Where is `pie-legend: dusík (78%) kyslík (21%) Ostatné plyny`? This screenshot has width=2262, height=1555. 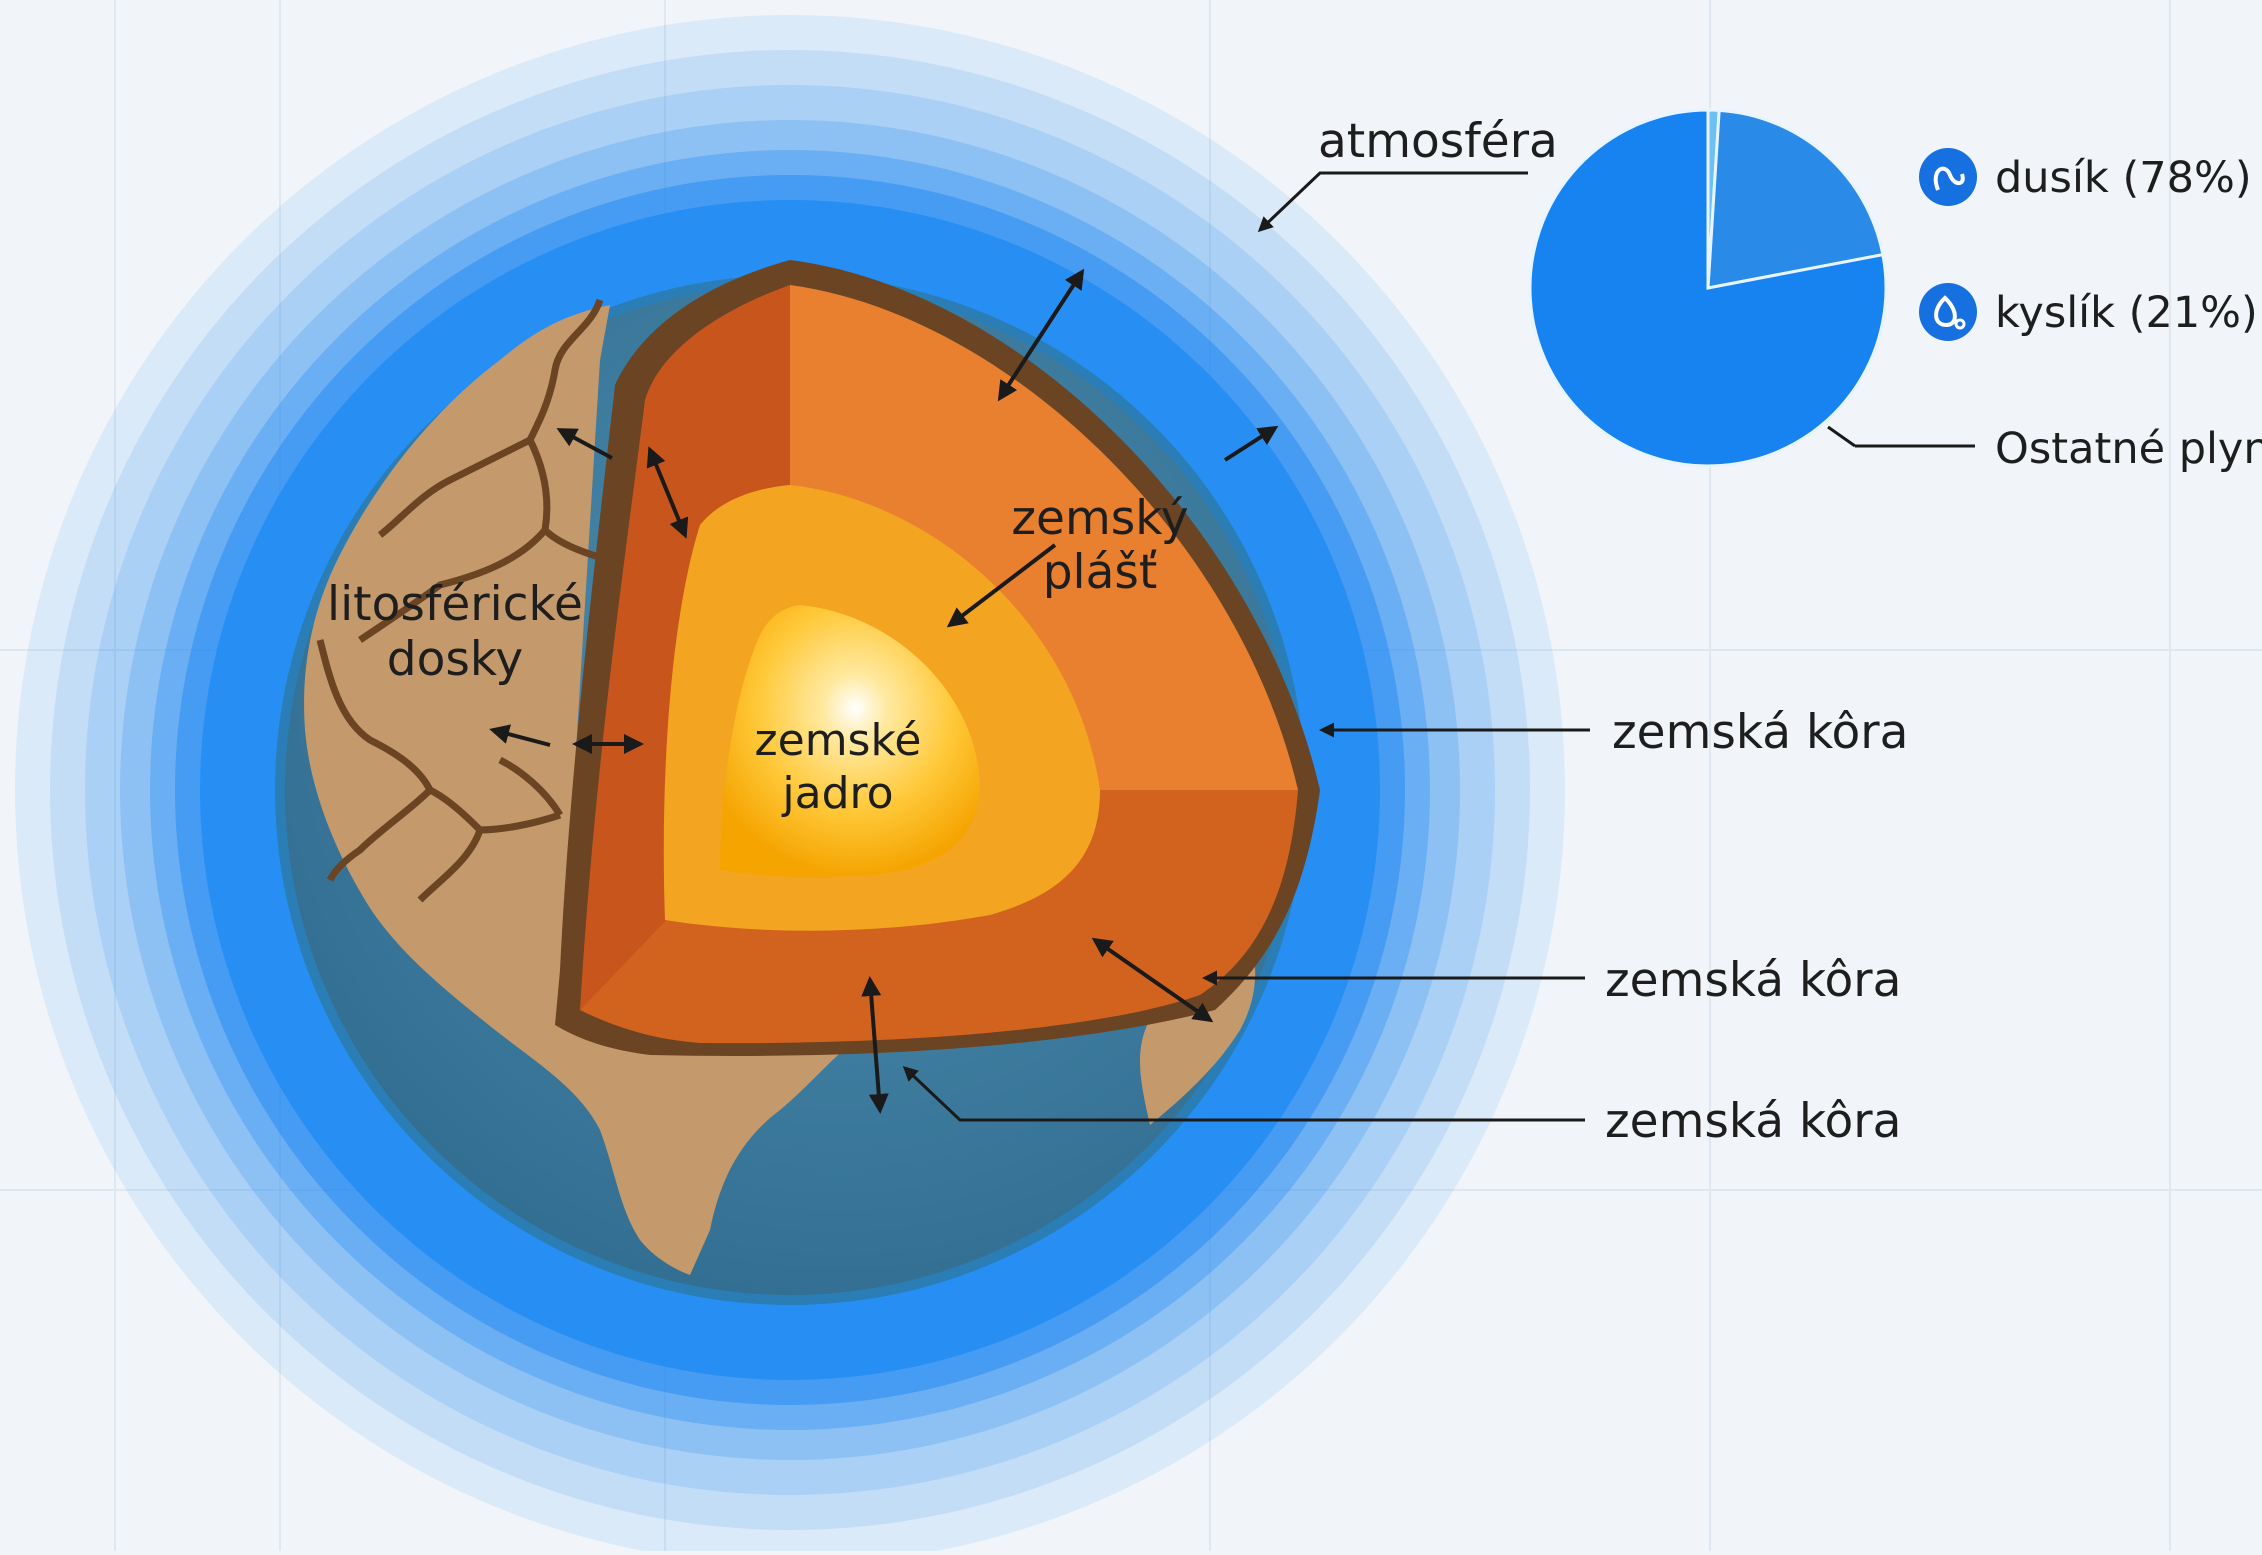
pie-legend: dusík (78%) kyslík (21%) Ostatné plyny is located at coordinates (2090, 311).